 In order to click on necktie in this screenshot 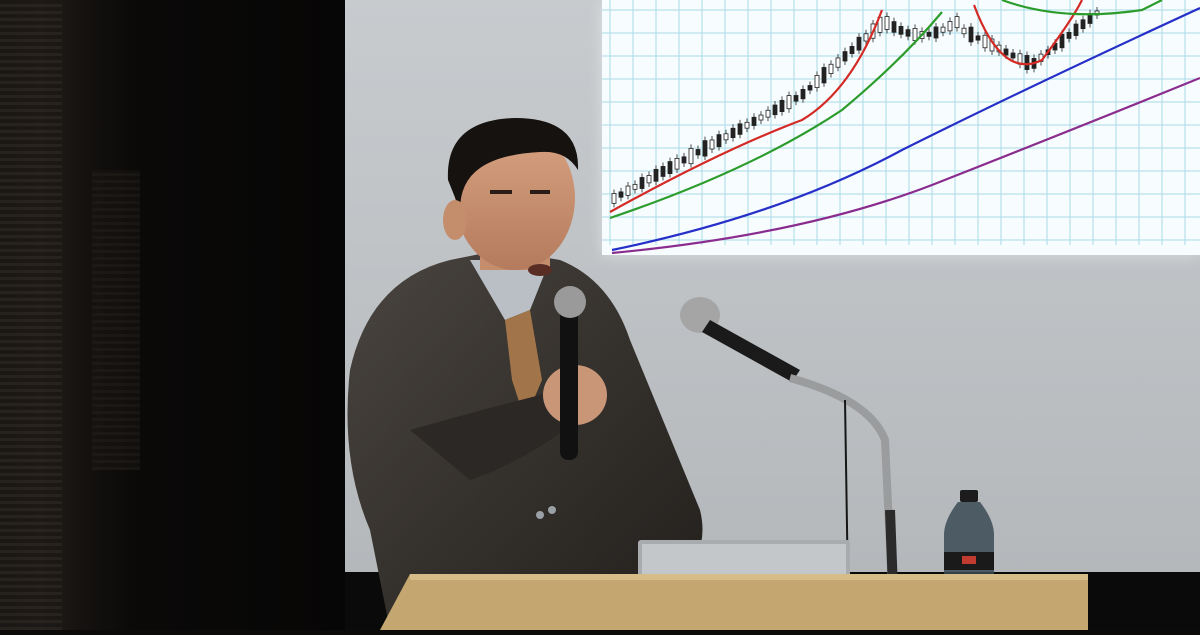, I will do `click(523, 365)`.